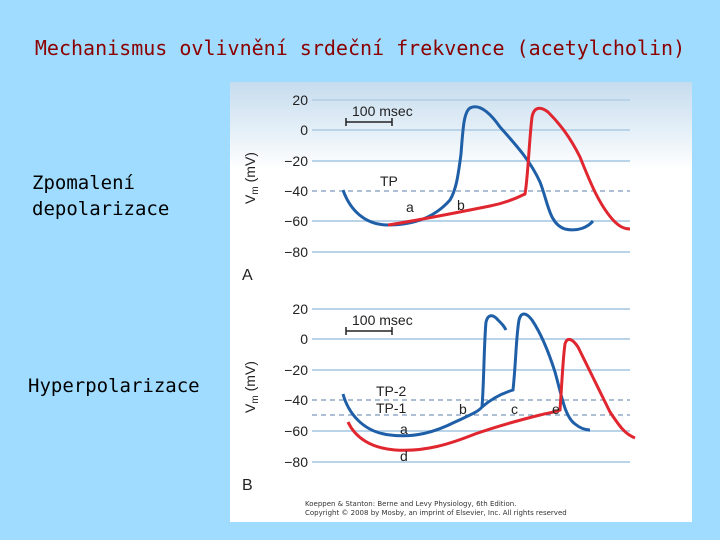 This screenshot has height=540, width=720. What do you see at coordinates (391, 391) in the screenshot?
I see `panel-b-tp2-label: TP-2` at bounding box center [391, 391].